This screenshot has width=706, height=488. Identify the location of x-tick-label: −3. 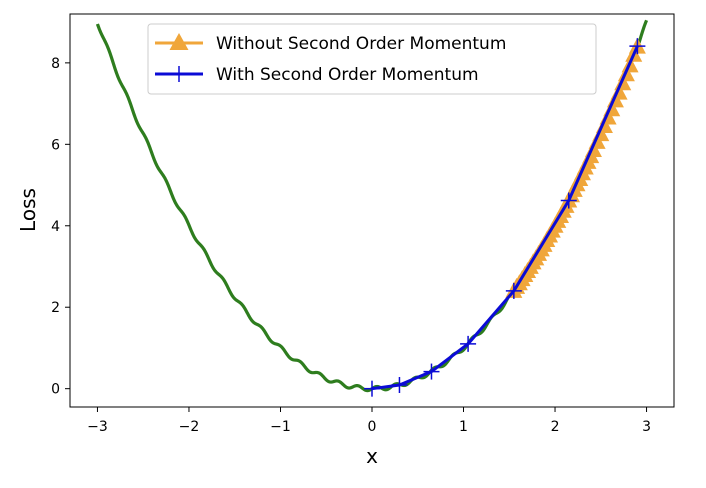
(97, 427).